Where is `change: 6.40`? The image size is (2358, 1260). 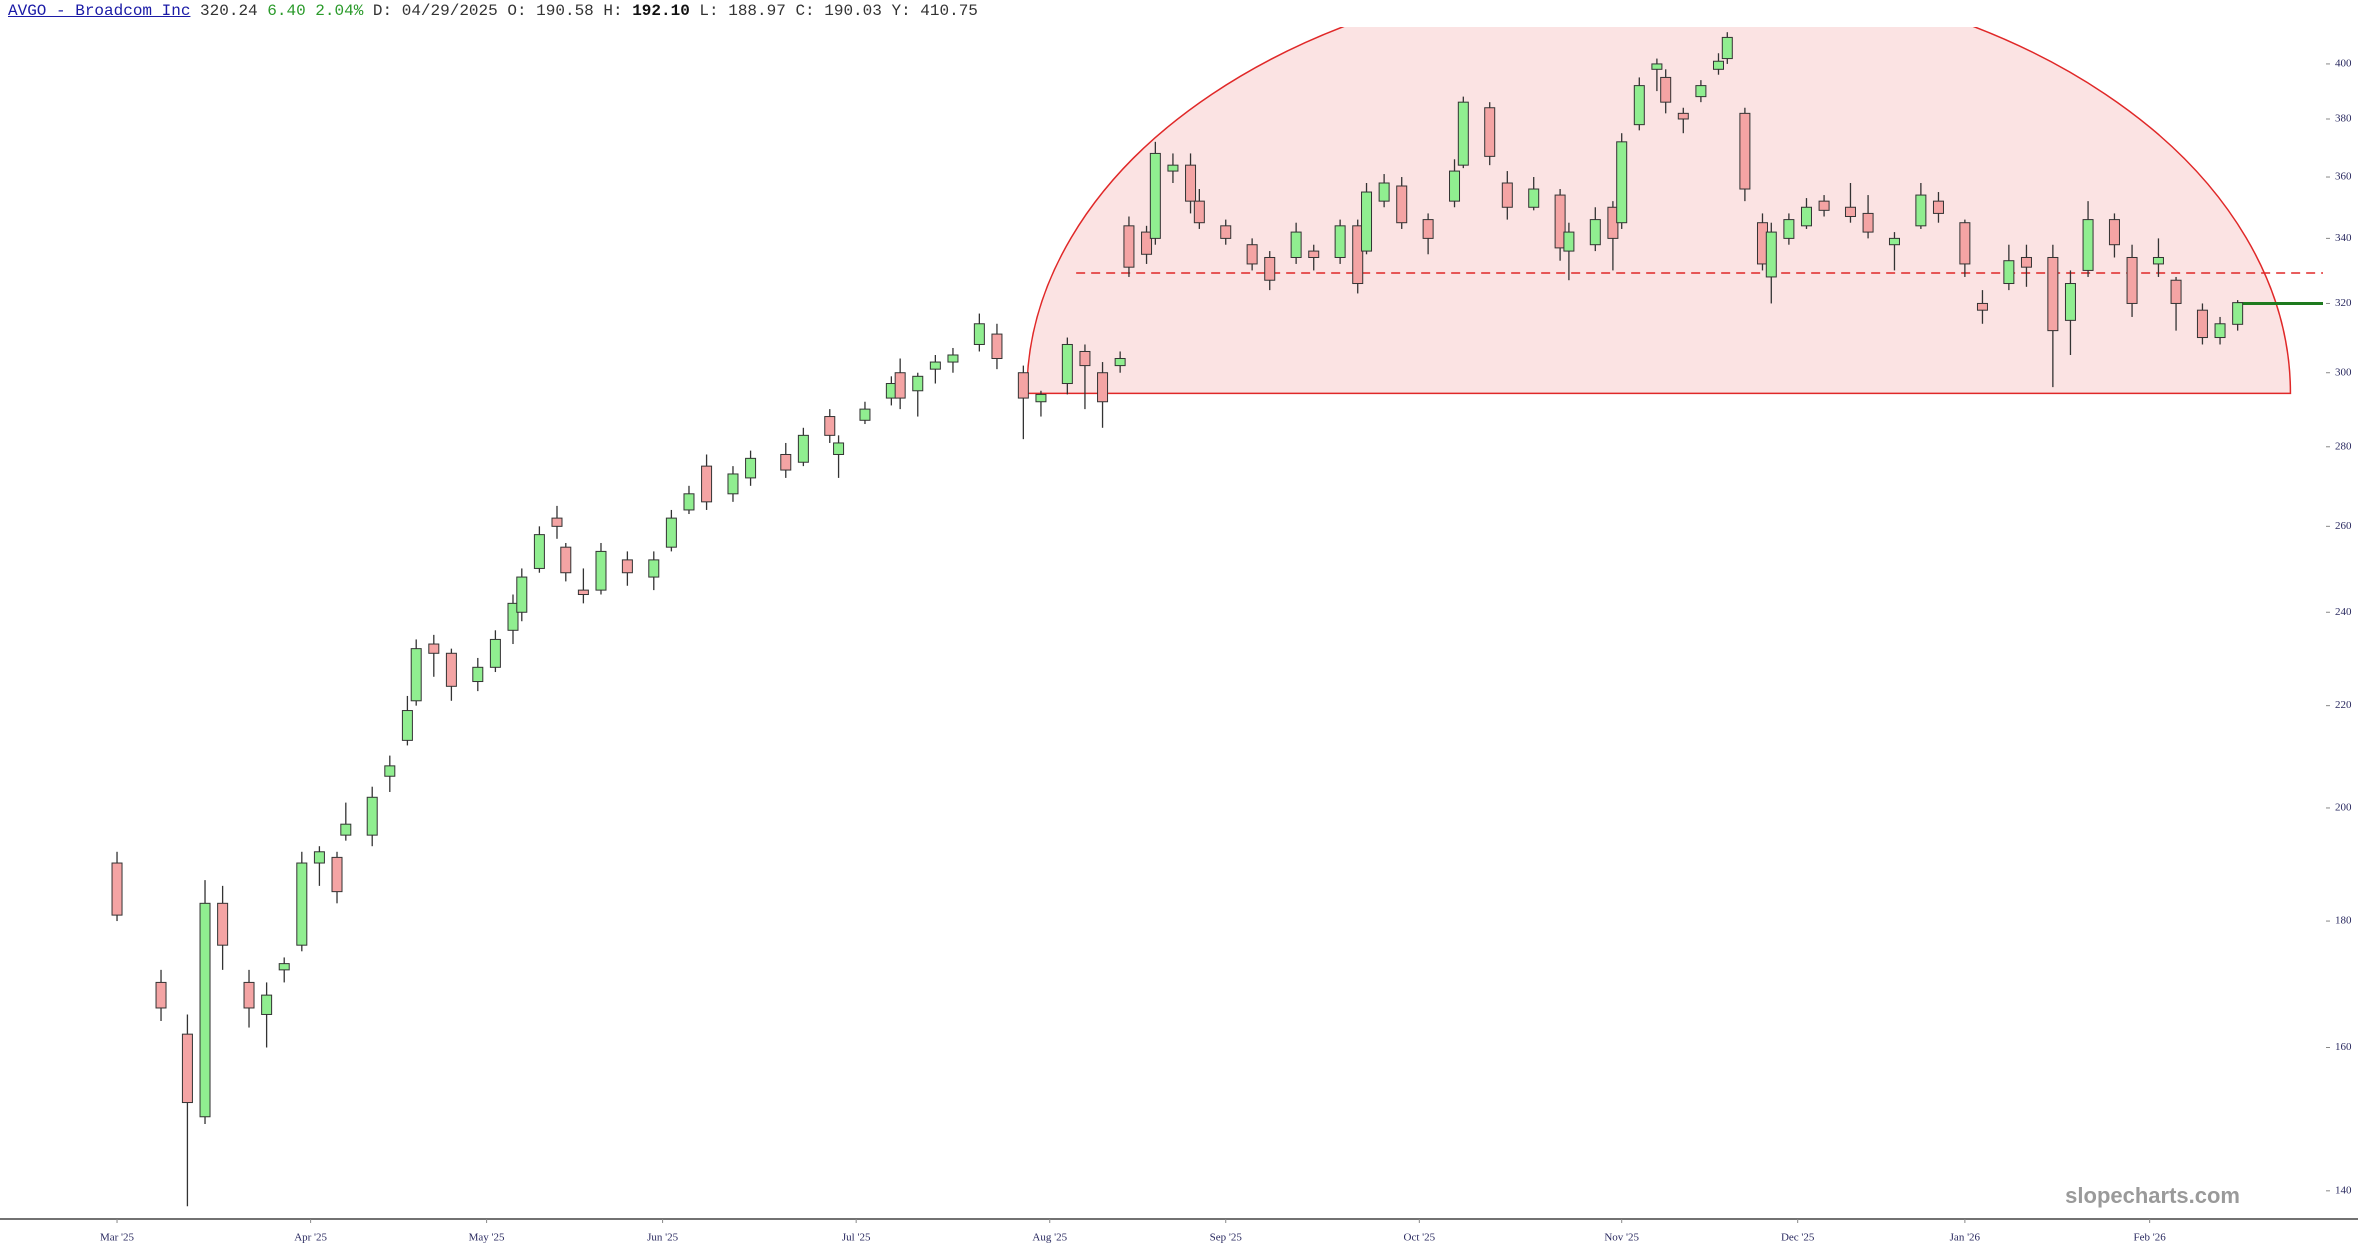 change: 6.40 is located at coordinates (286, 11).